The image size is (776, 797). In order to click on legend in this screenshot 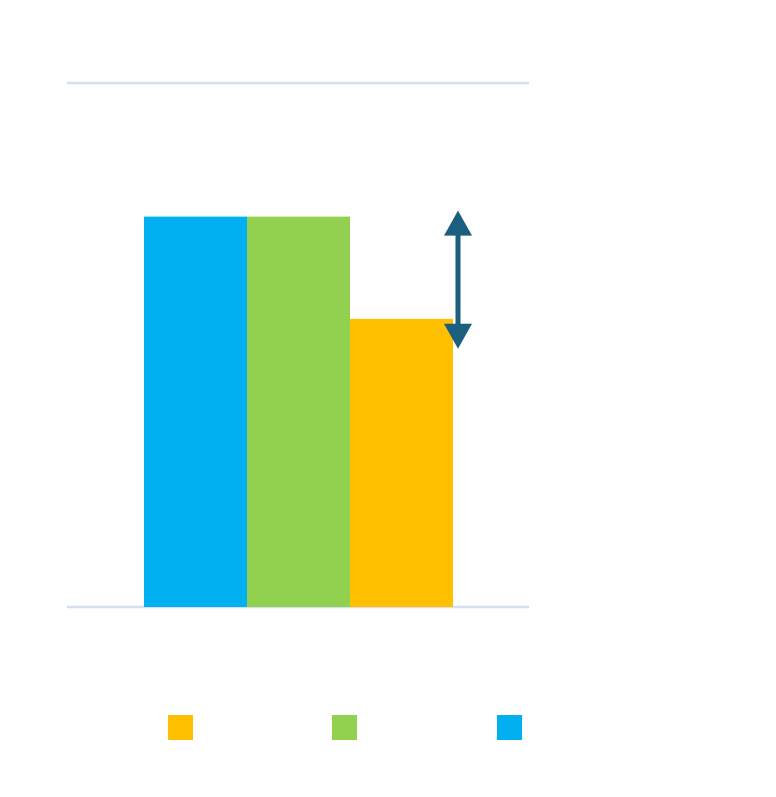, I will do `click(345, 727)`.